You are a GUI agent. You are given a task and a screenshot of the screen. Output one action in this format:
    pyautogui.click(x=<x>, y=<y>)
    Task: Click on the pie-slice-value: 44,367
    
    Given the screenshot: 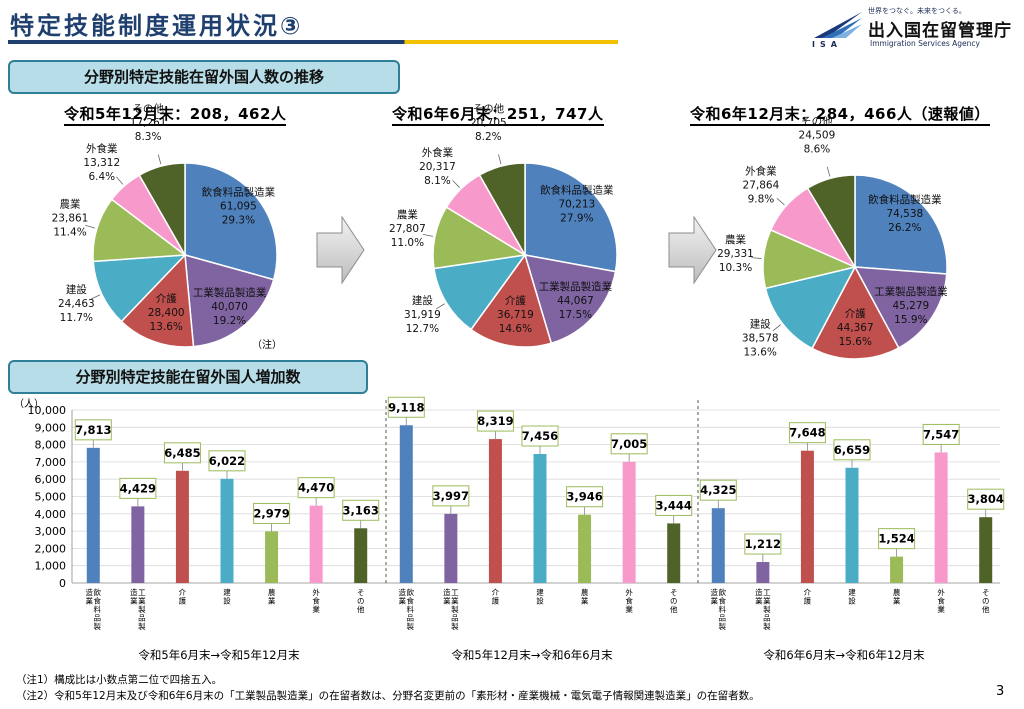 What is the action you would take?
    pyautogui.click(x=855, y=328)
    